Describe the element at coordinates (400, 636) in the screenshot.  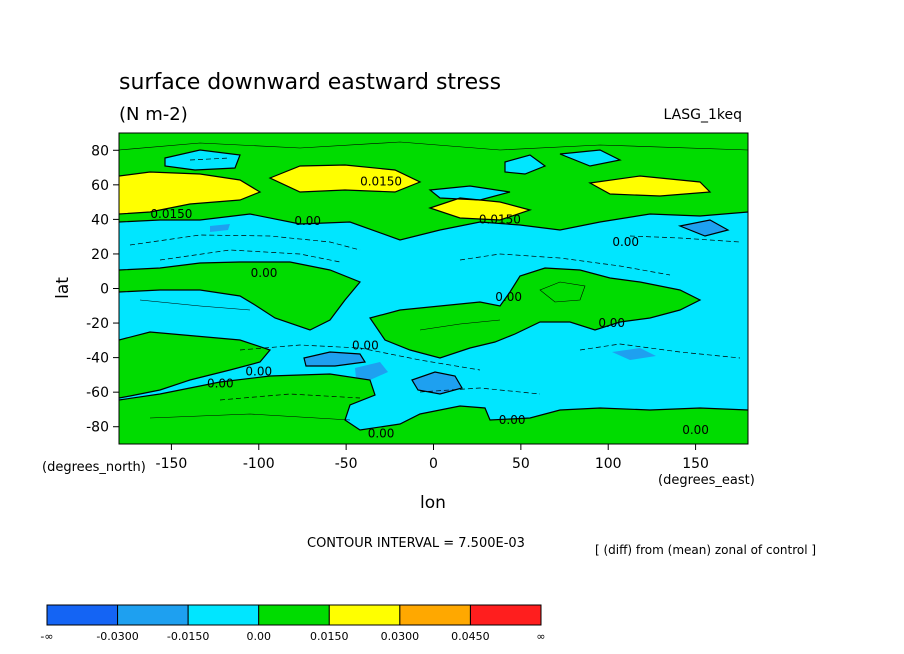
I see `colorbar-label: 0.0300` at that location.